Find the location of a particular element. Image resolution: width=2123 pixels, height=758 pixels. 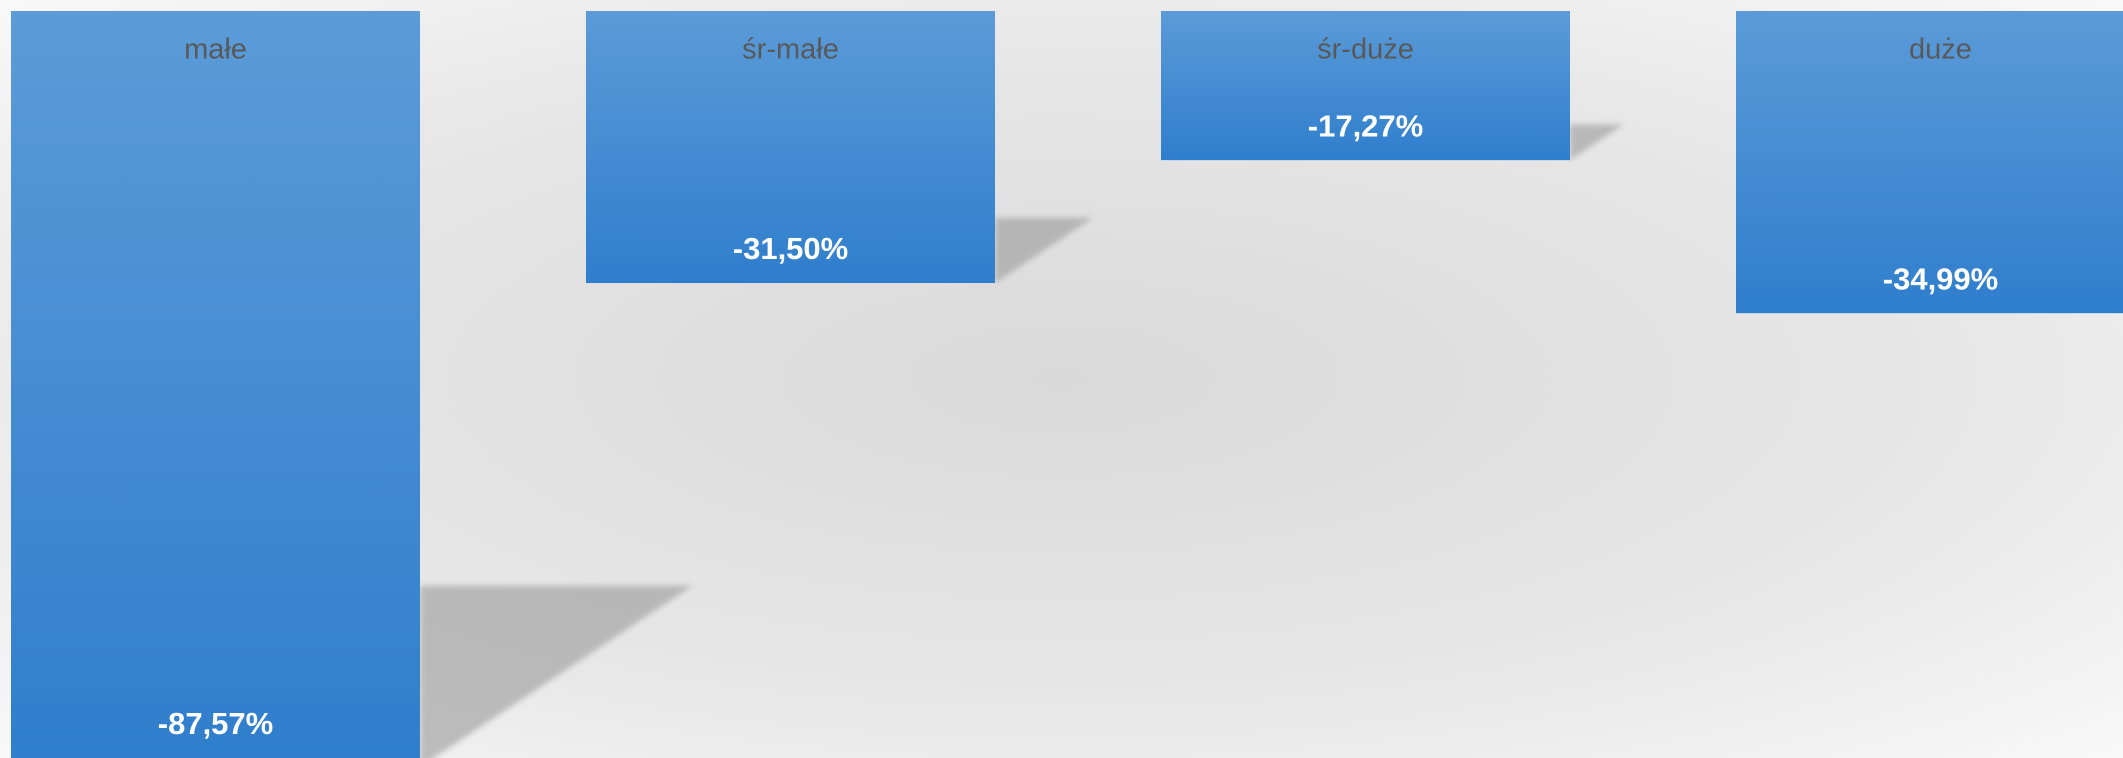

category-label: śr-małe is located at coordinates (790, 50).